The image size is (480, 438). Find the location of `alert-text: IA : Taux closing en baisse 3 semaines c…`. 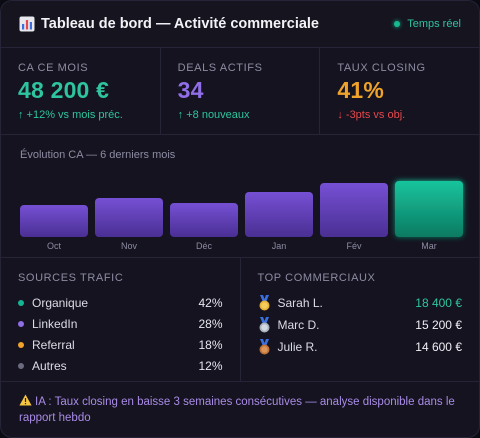

alert-text: IA : Taux closing en baisse 3 semaines c… is located at coordinates (237, 410).